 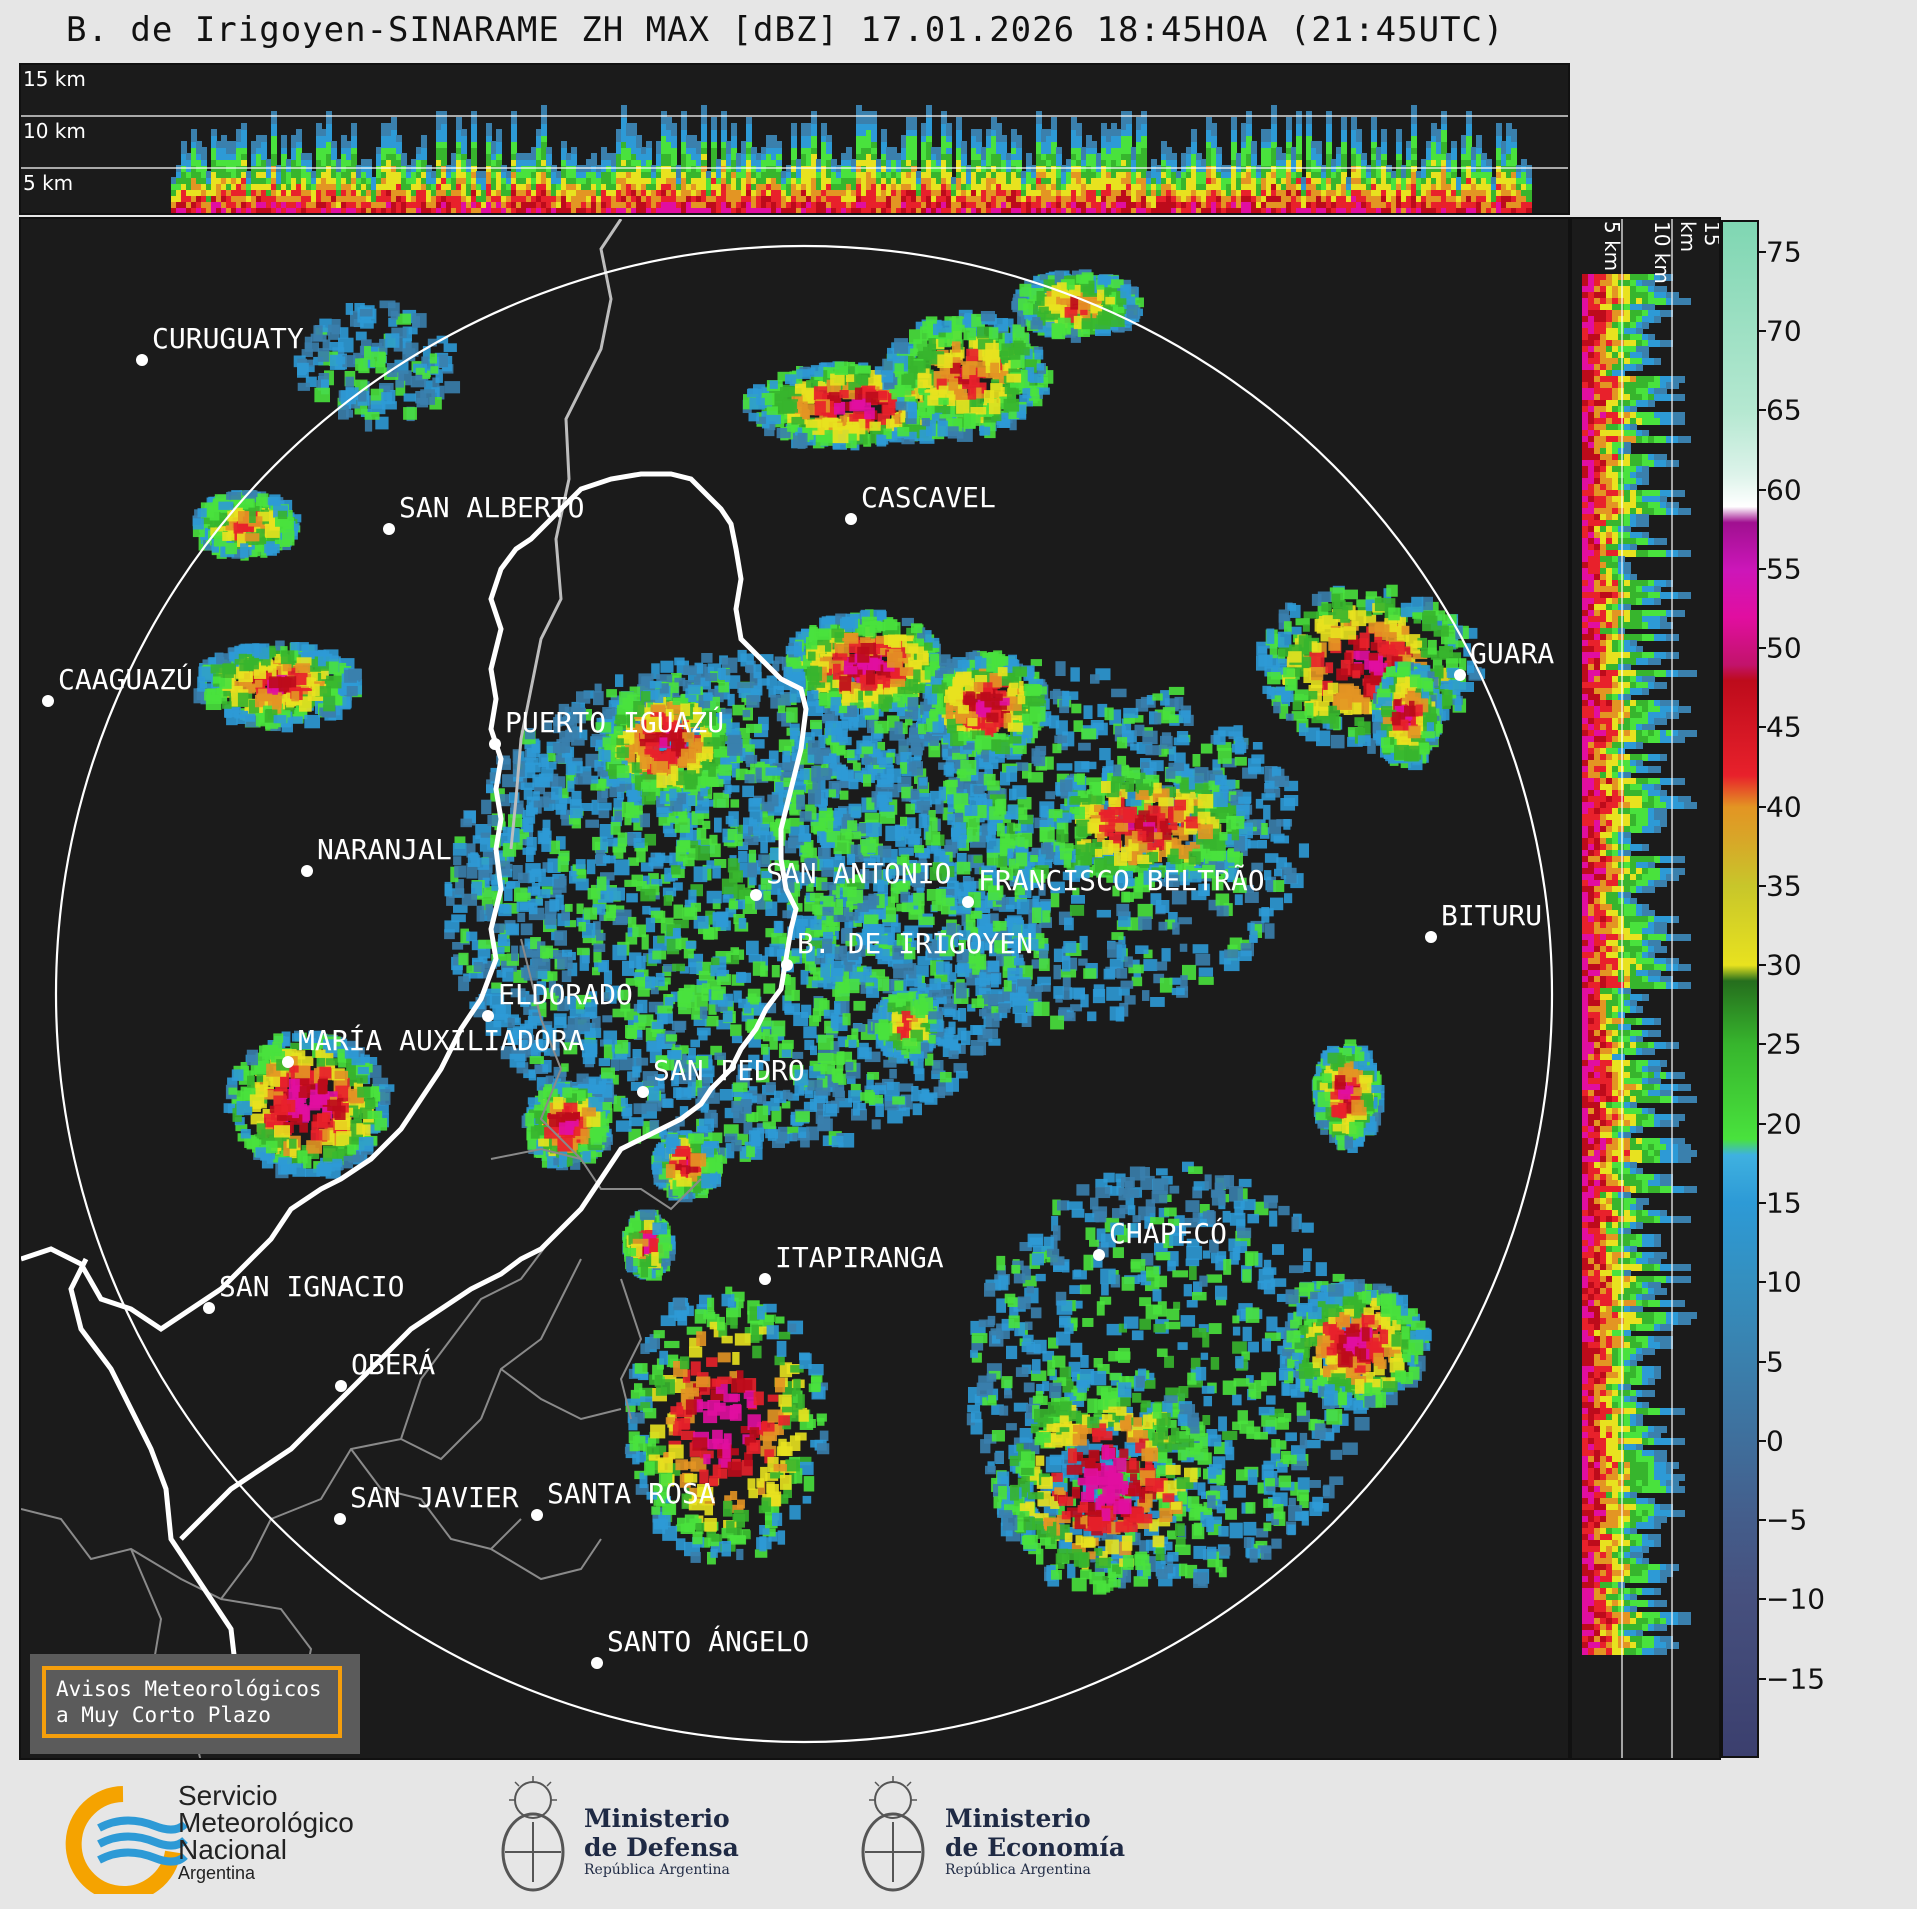 What do you see at coordinates (492, 507) in the screenshot?
I see `city-label: SAN ALBERTO` at bounding box center [492, 507].